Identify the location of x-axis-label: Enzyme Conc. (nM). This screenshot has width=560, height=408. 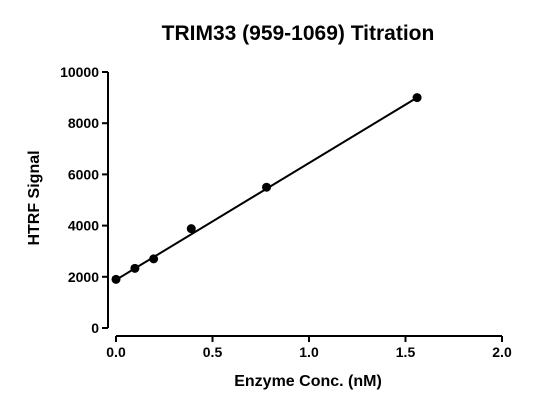
(308, 381).